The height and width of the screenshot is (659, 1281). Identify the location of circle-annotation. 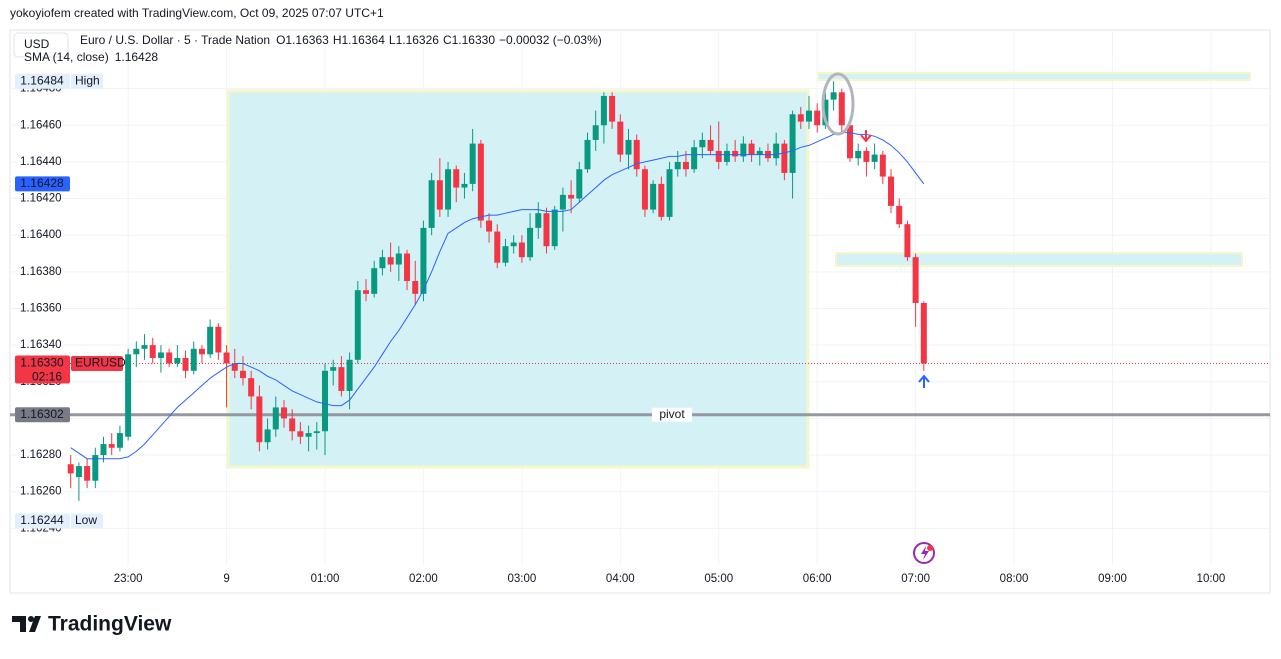
(838, 104).